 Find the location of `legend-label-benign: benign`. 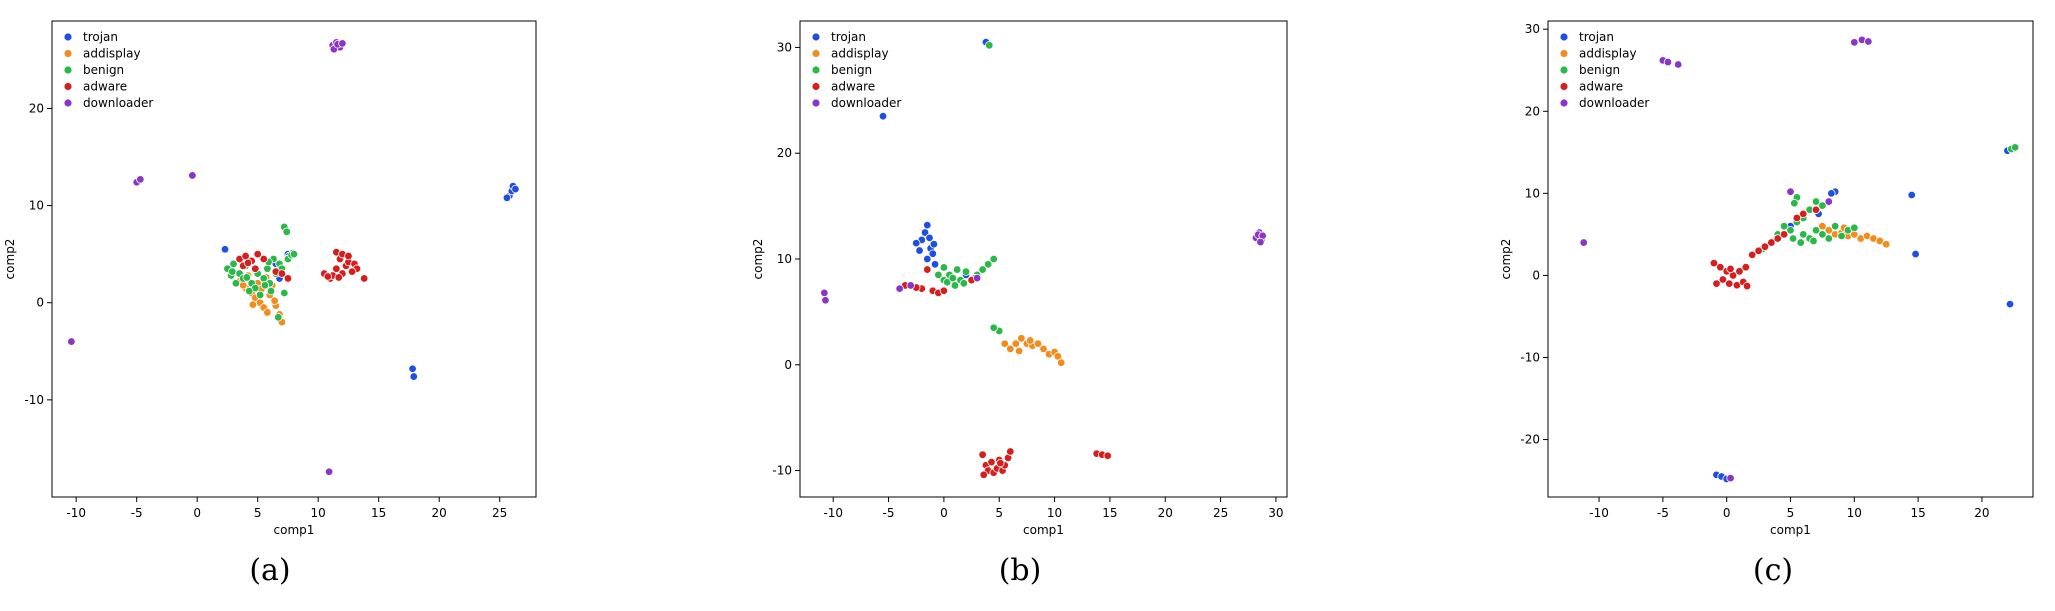

legend-label-benign: benign is located at coordinates (851, 70).